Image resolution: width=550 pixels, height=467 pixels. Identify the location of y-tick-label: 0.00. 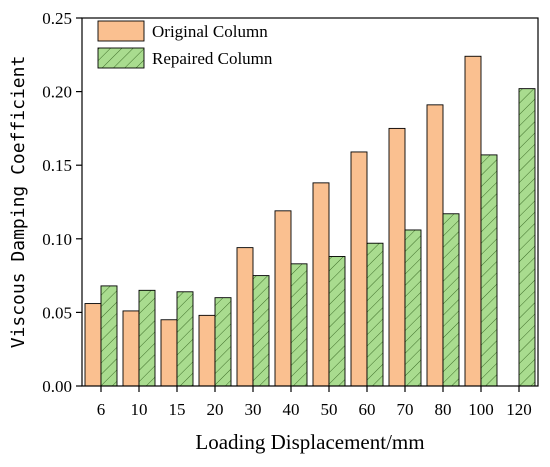
(57, 386).